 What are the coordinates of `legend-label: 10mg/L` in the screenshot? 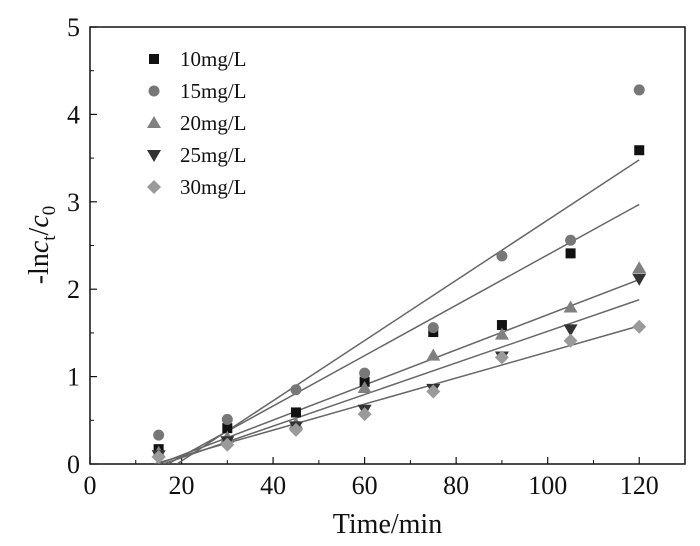 It's located at (213, 59).